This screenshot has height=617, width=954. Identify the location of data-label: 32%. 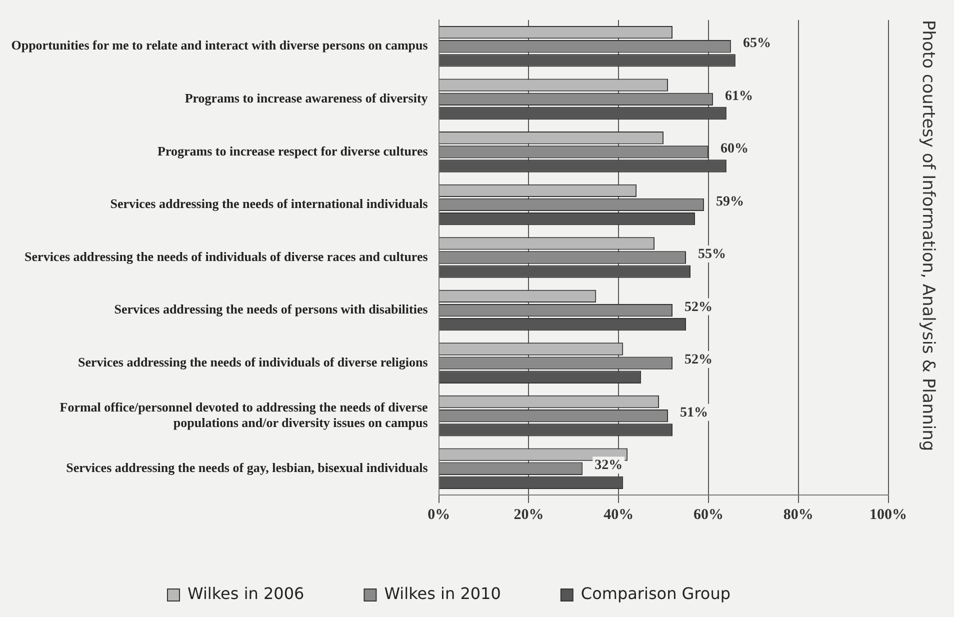
(608, 466).